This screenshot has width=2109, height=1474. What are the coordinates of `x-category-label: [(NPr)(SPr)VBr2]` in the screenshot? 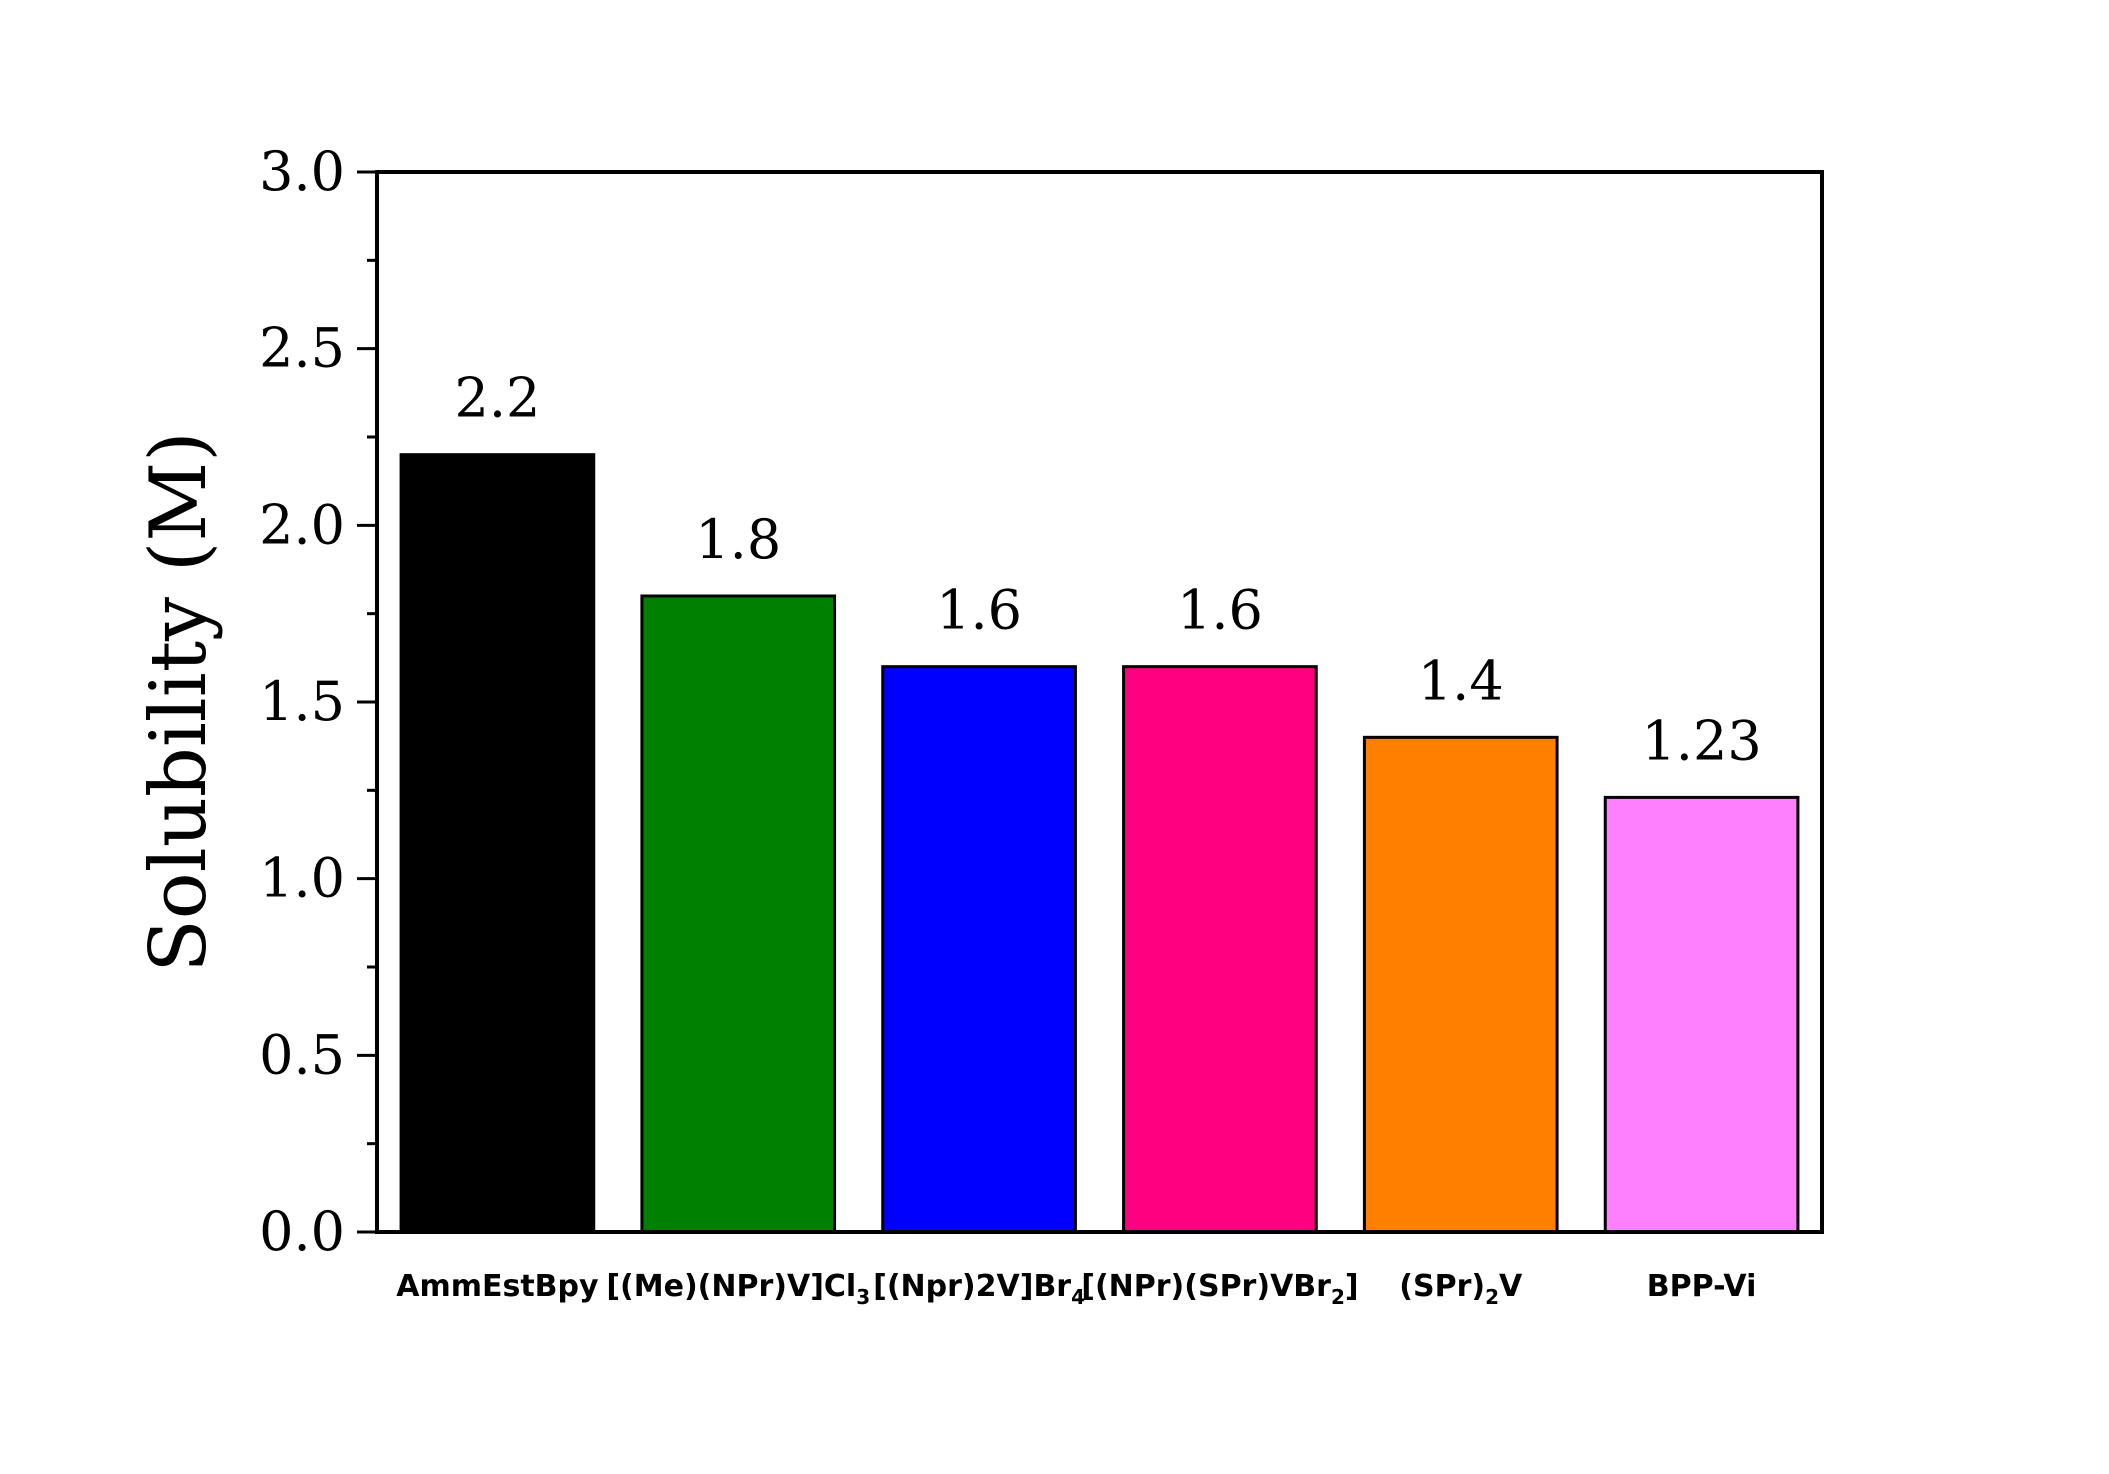 It's located at (1219, 1289).